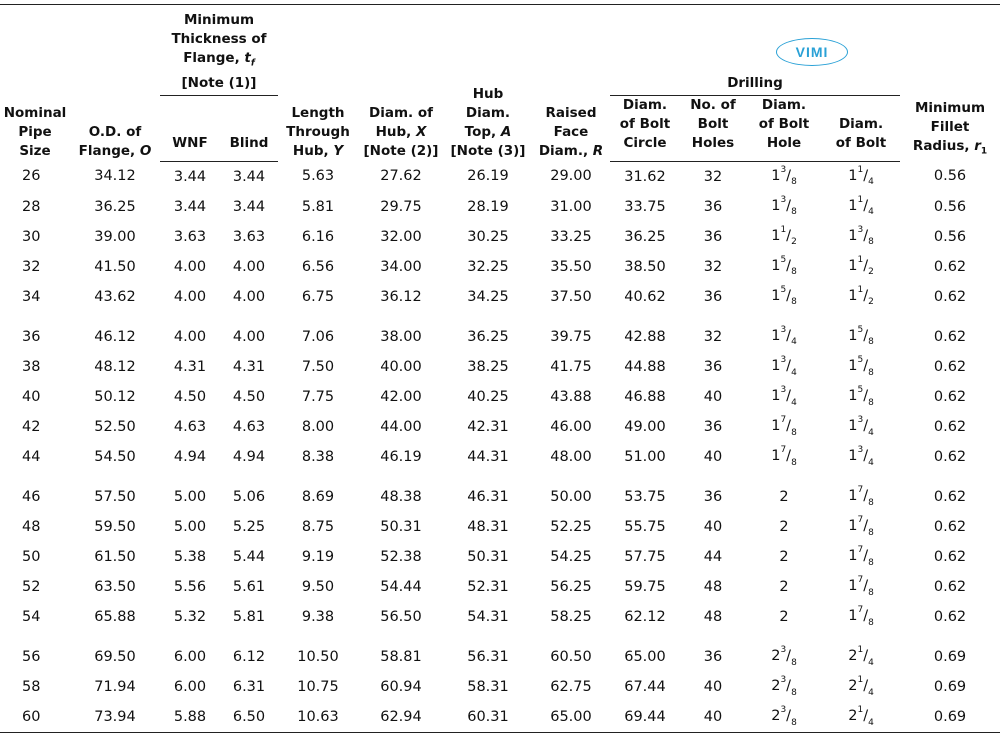 This screenshot has width=1000, height=733. I want to click on table-cell: 36.25, so click(115, 206).